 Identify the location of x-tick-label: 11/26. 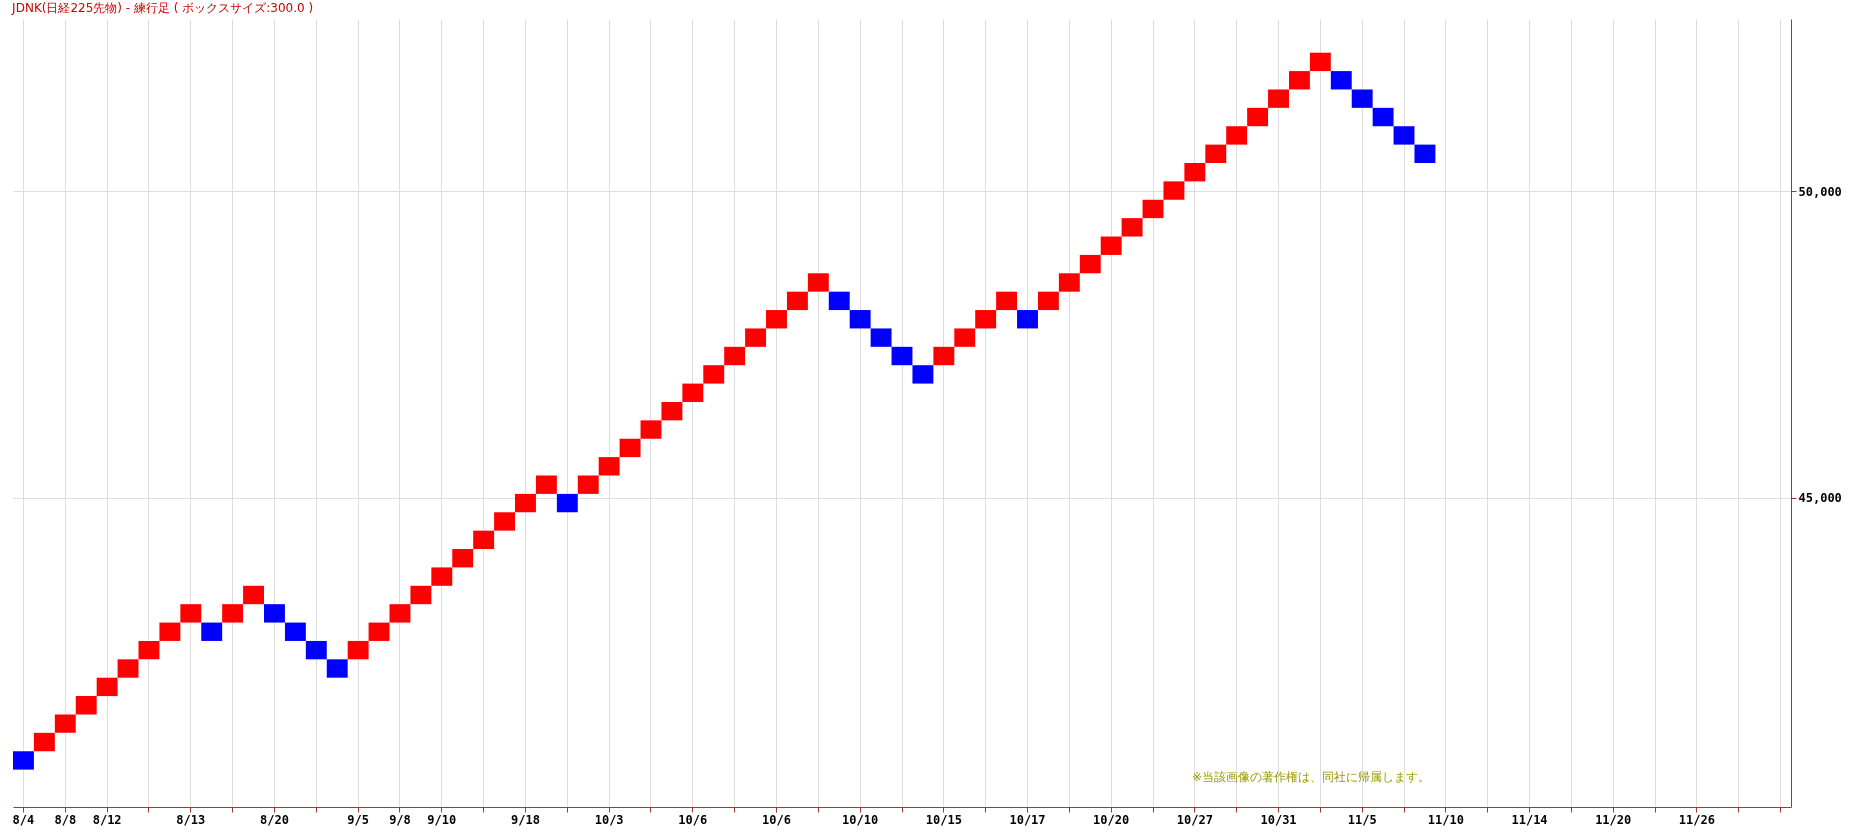
(1696, 819).